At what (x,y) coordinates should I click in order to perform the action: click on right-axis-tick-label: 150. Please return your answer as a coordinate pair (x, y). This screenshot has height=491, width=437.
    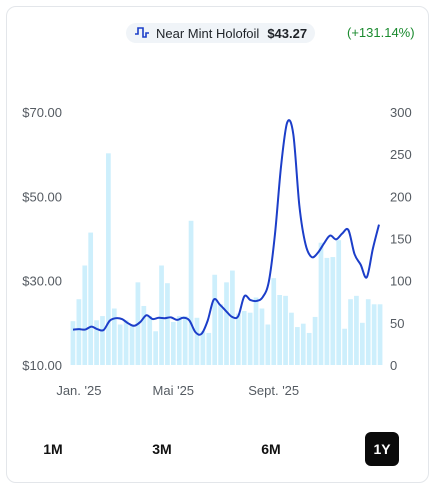
    Looking at the image, I should click on (401, 239).